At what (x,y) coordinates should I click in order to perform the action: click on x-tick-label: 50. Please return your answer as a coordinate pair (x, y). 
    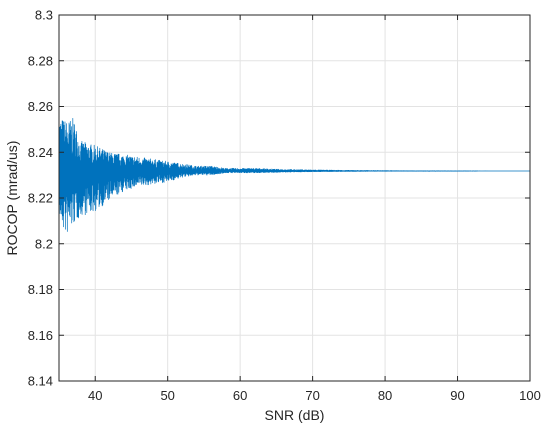
    Looking at the image, I should click on (167, 395).